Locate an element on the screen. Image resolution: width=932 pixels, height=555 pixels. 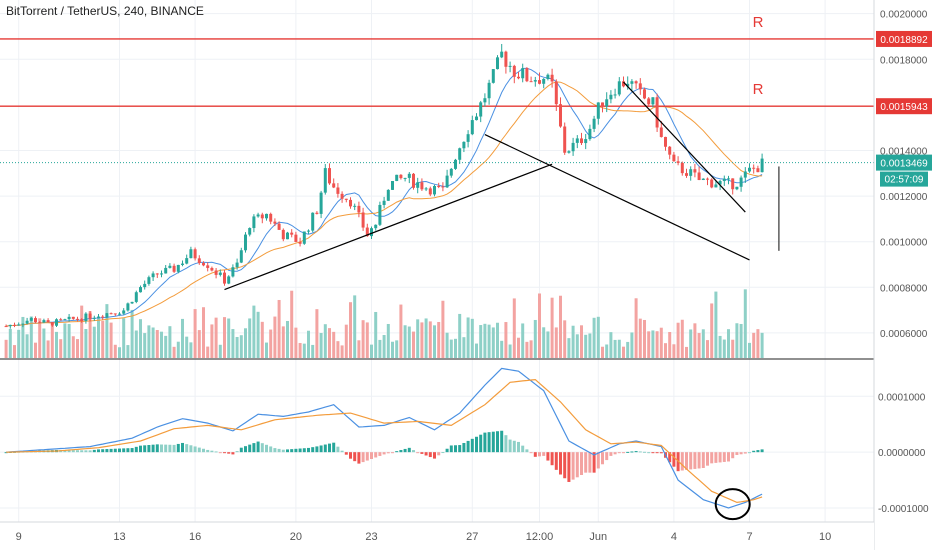
time-tick-label: 12:00 is located at coordinates (540, 537).